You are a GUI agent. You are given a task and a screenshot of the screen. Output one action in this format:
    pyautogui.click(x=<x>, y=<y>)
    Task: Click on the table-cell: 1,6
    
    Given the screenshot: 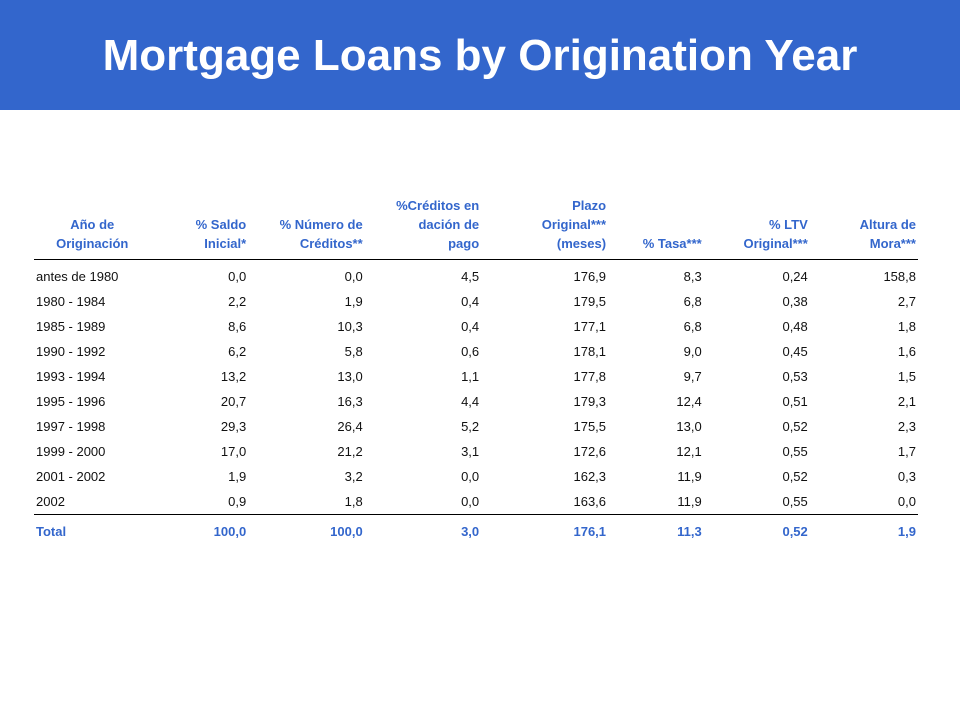 What is the action you would take?
    pyautogui.click(x=906, y=351)
    